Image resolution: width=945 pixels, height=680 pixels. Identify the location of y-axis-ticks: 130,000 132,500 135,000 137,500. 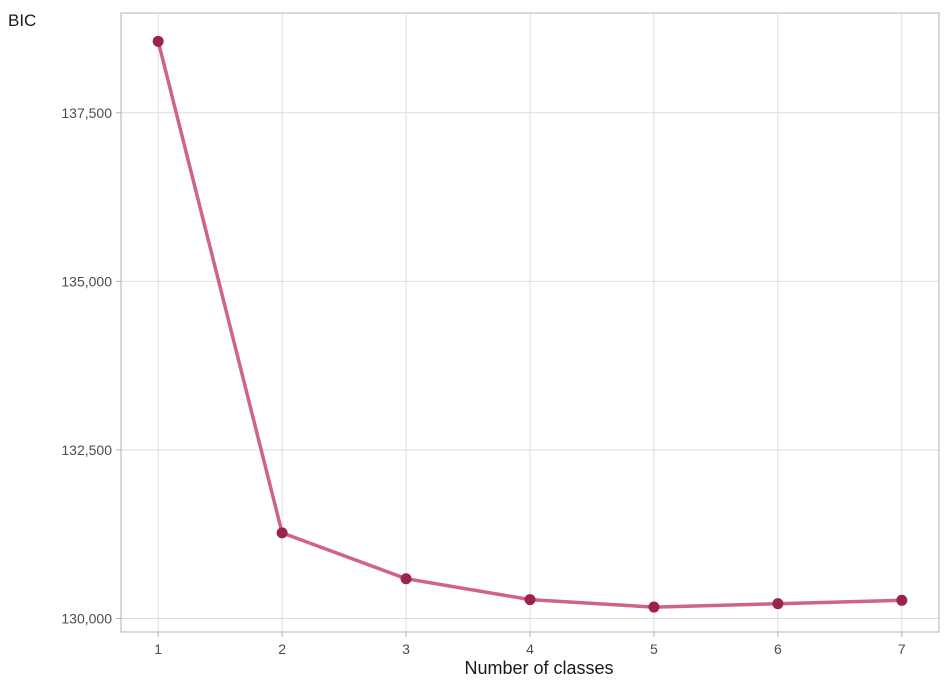
(91, 366).